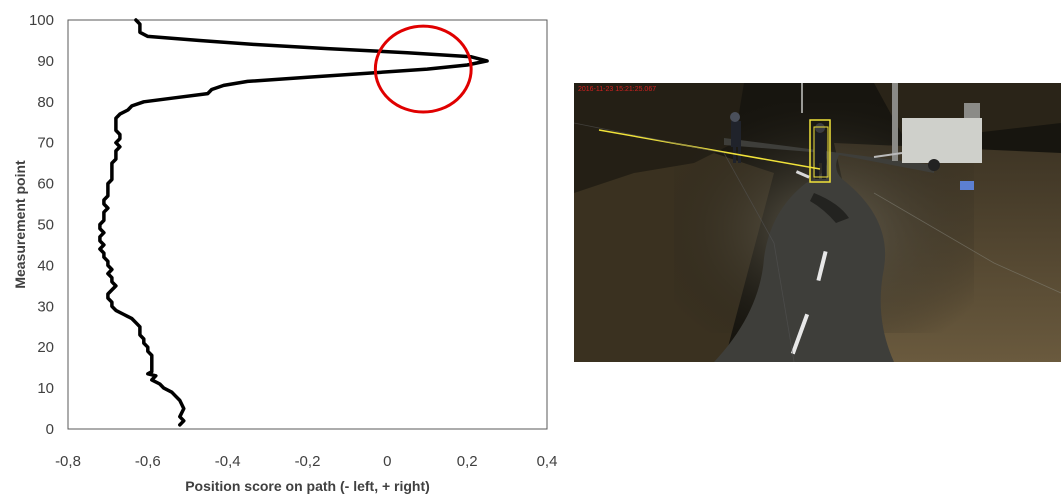 Image resolution: width=1061 pixels, height=500 pixels. What do you see at coordinates (45, 143) in the screenshot?
I see `y-tick-label: 70` at bounding box center [45, 143].